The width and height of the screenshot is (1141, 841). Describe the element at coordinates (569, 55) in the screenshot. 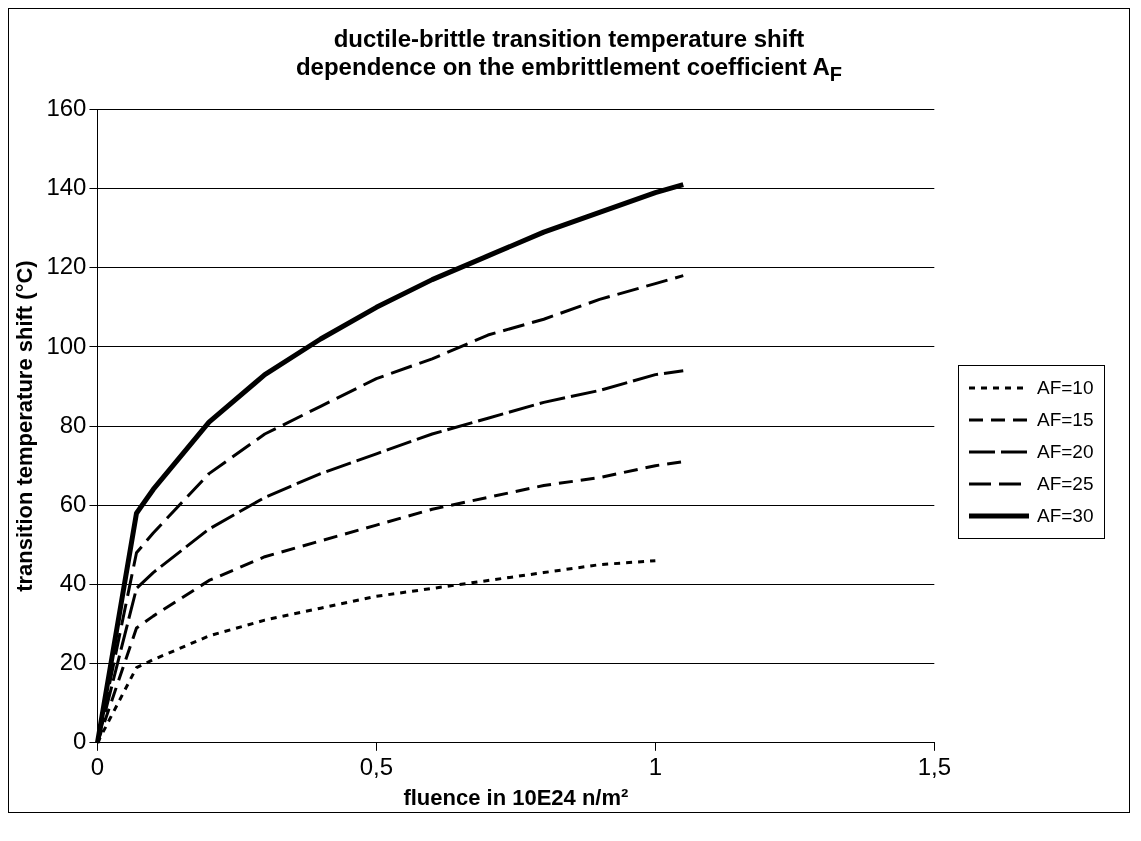

I see `chart-title: ductile-brittle transition temperature shift dependence on the embrittlement coefficient A$_{F}$` at that location.